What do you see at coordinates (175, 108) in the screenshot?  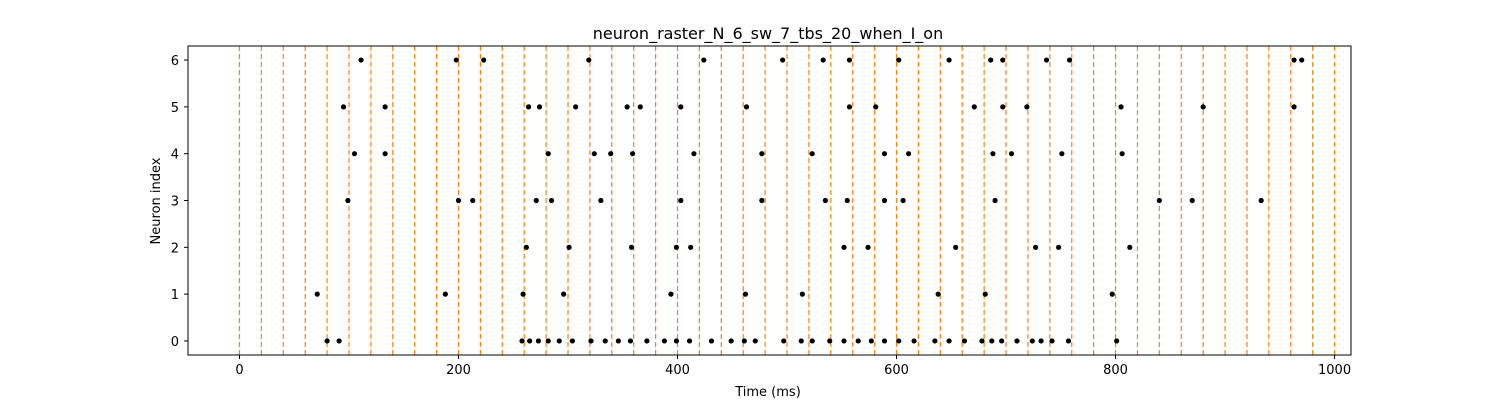 I see `y-tick-label: 5` at bounding box center [175, 108].